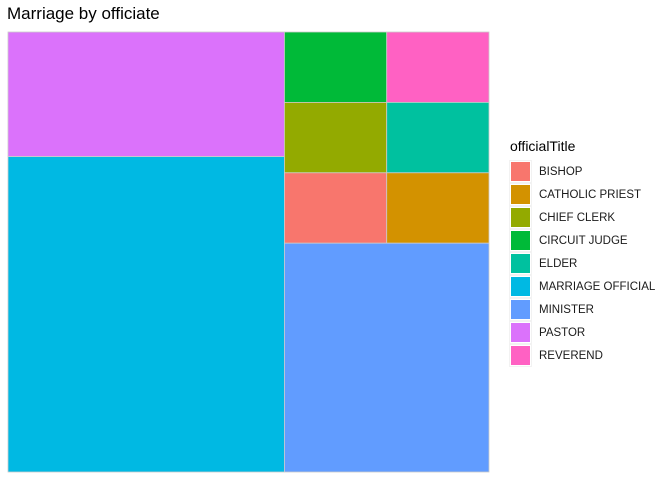 Image resolution: width=672 pixels, height=480 pixels. Describe the element at coordinates (520, 309) in the screenshot. I see `legend-key-minister` at that location.